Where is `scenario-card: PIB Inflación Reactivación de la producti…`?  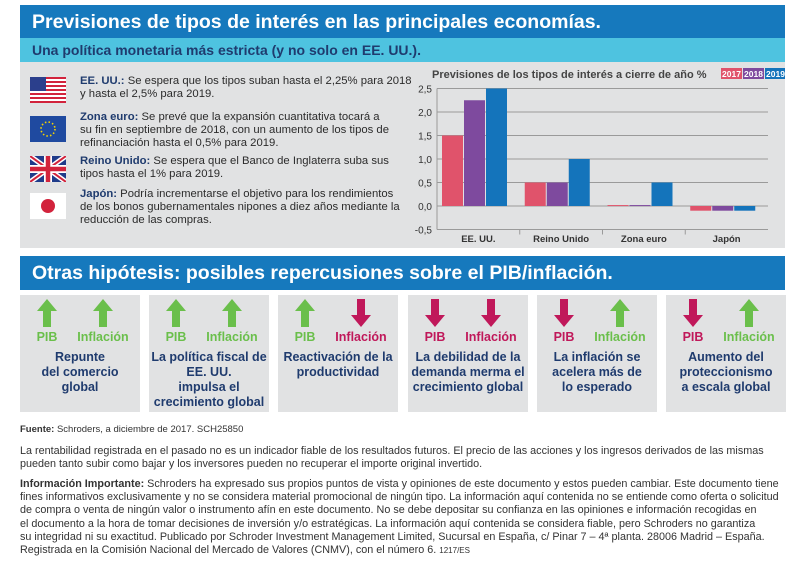
scenario-card: PIB Inflación Reactivación de la producti… is located at coordinates (338, 353).